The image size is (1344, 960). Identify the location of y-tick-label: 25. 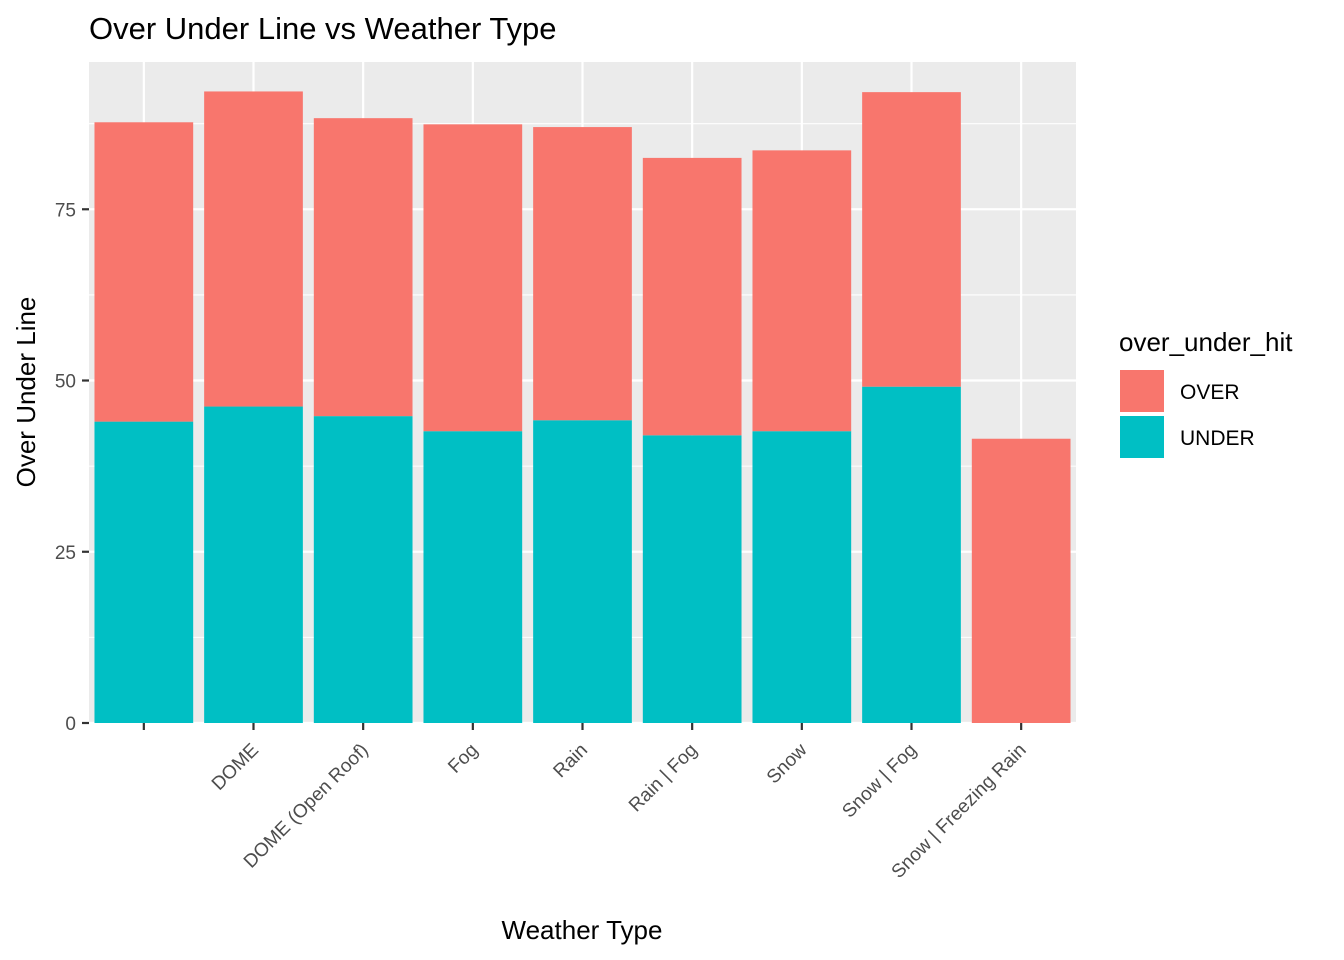
(65, 553).